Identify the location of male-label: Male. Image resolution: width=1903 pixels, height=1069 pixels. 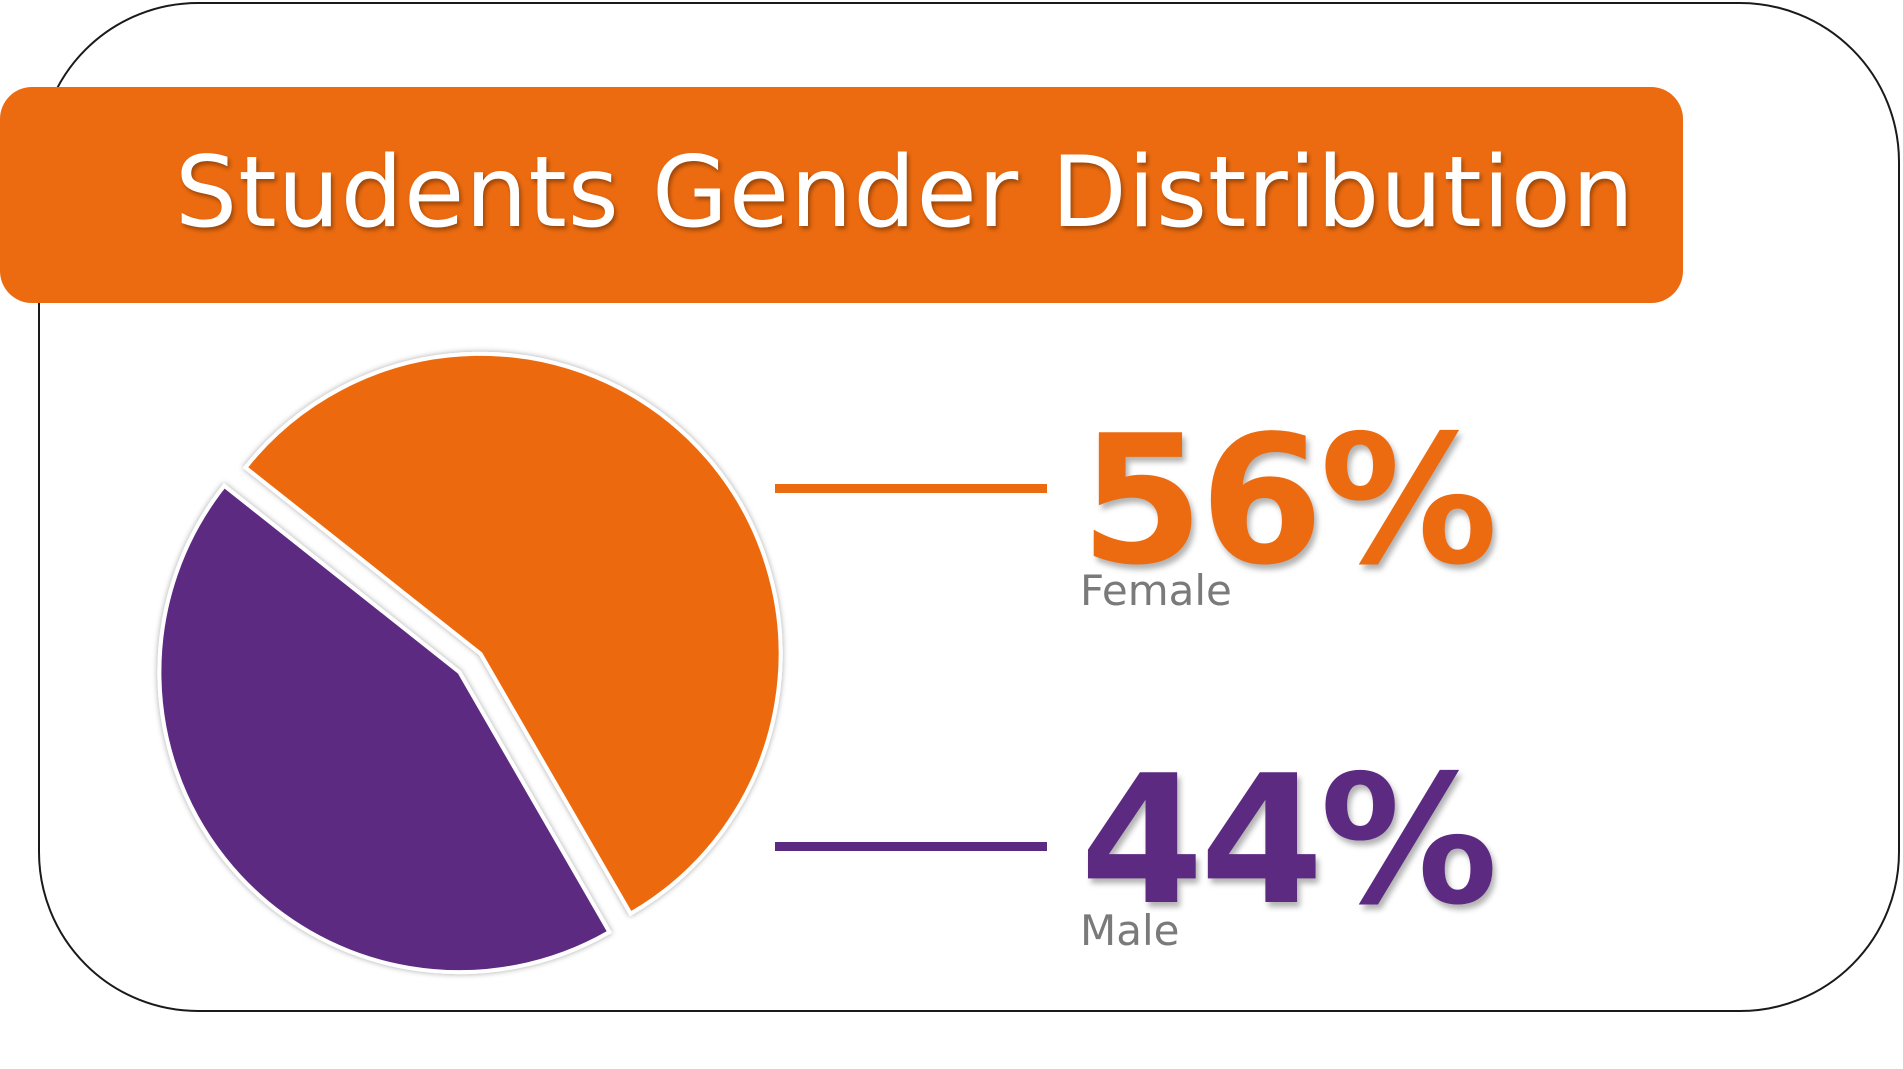
(1130, 930).